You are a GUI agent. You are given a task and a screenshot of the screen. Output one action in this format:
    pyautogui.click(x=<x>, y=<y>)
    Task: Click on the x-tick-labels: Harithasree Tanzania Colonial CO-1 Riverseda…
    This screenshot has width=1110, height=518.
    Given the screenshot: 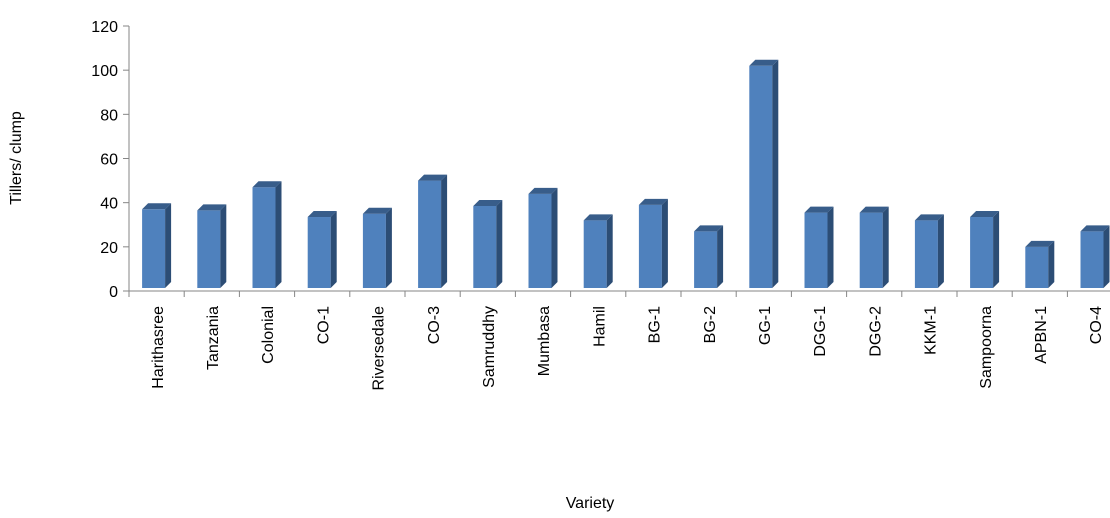 What is the action you would take?
    pyautogui.click(x=627, y=348)
    